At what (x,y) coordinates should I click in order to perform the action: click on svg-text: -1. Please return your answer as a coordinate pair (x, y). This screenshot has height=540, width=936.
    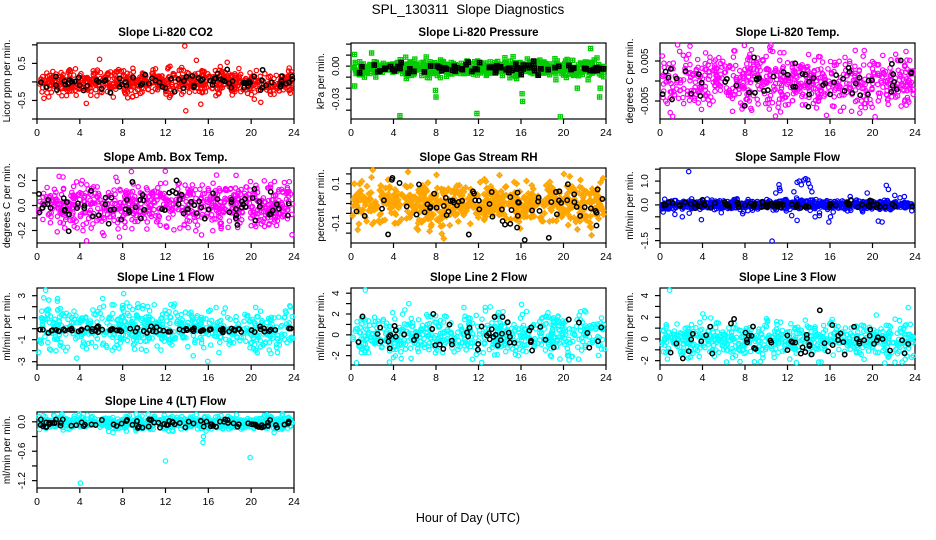
    Looking at the image, I should click on (22, 339).